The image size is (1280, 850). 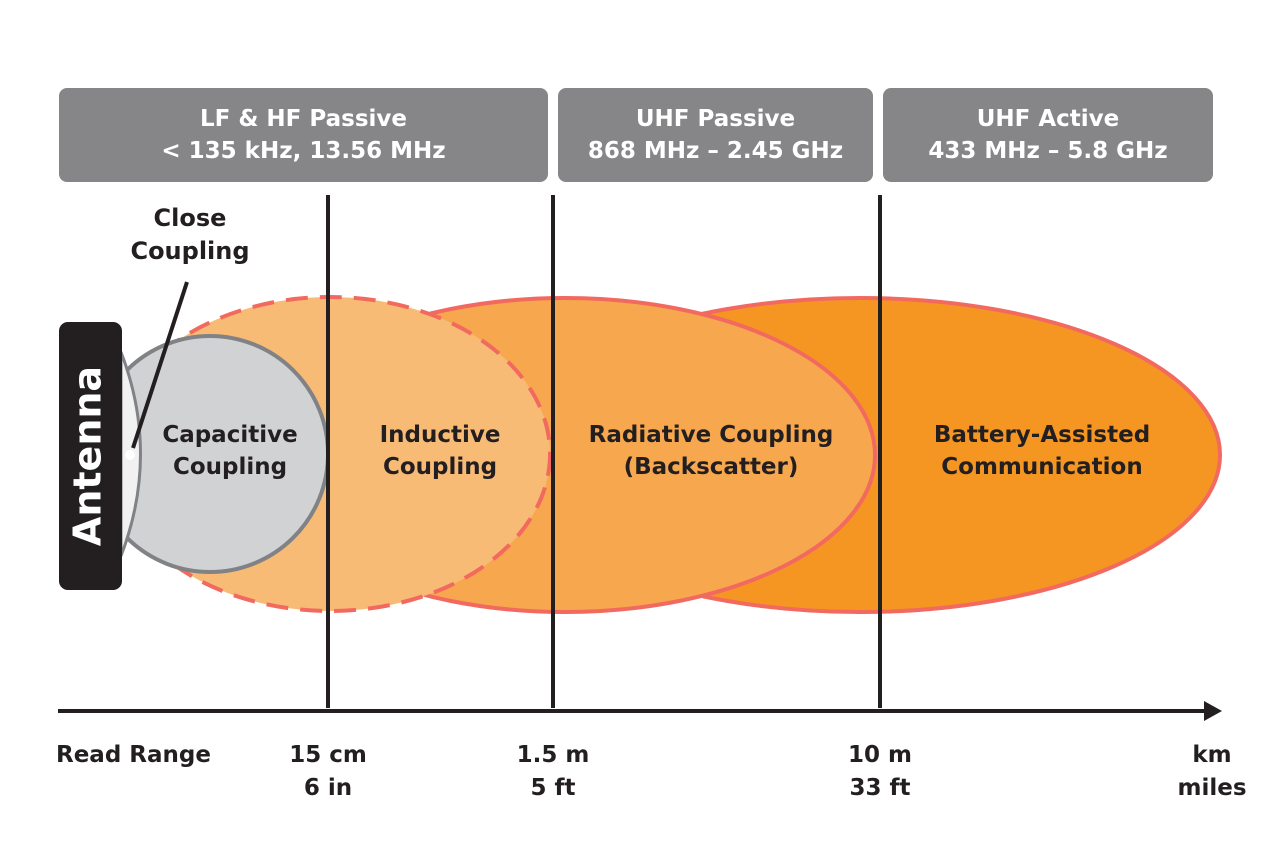 What do you see at coordinates (328, 788) in the screenshot?
I see `tick-15cm-imperial: 6 in` at bounding box center [328, 788].